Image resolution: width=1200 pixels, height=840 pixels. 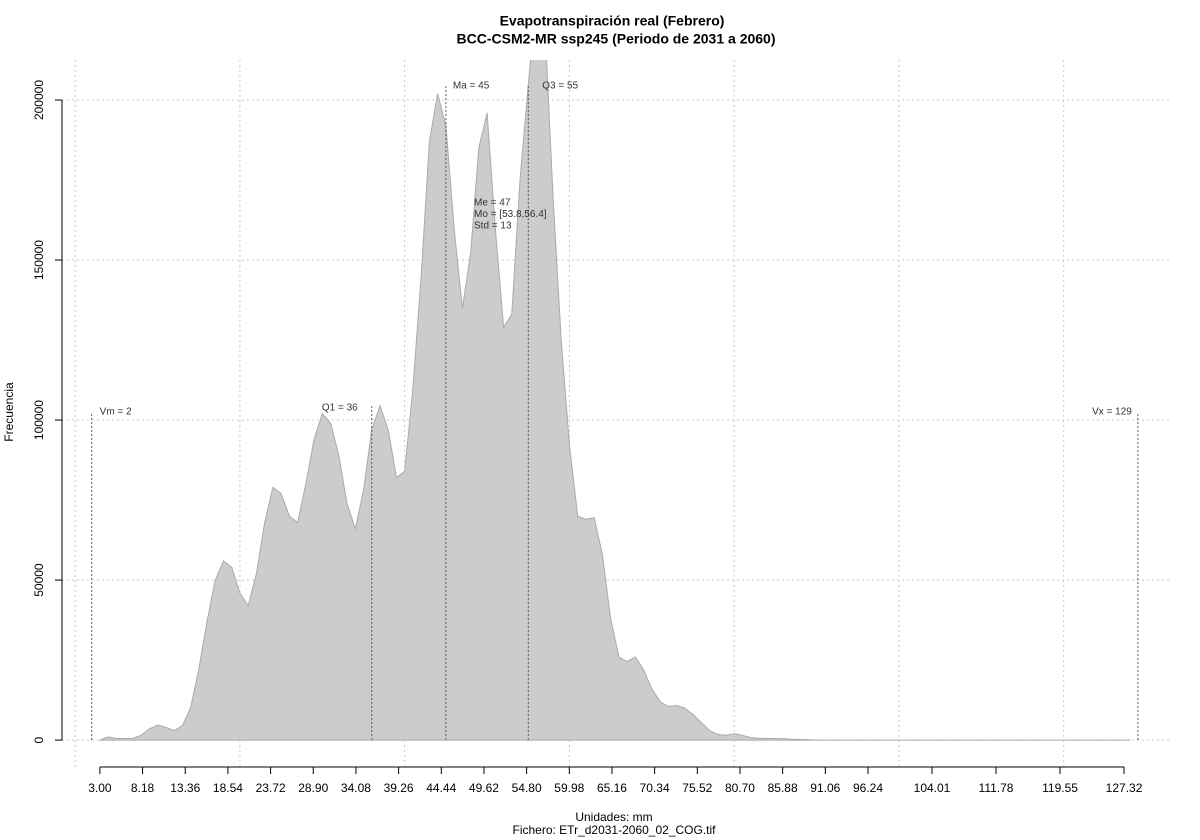 What do you see at coordinates (185, 788) in the screenshot?
I see `x-tick-label: 13.36` at bounding box center [185, 788].